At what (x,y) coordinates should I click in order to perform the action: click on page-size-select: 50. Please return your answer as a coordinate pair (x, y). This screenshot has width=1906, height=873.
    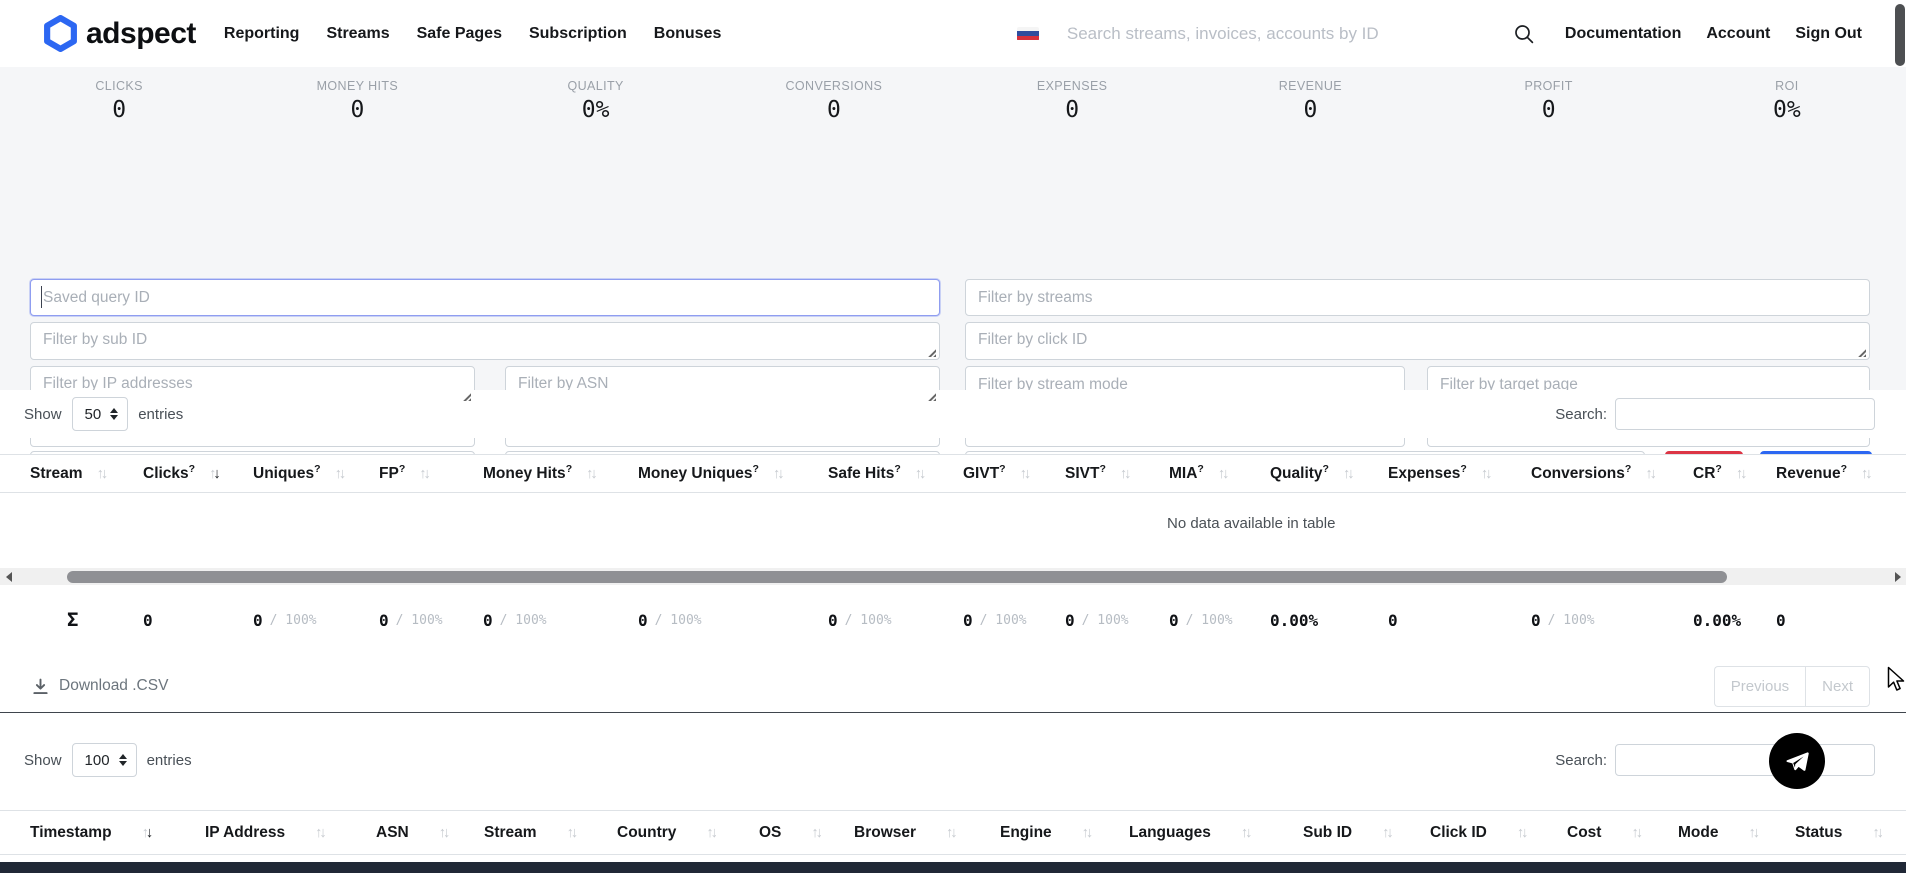
    Looking at the image, I should click on (100, 414).